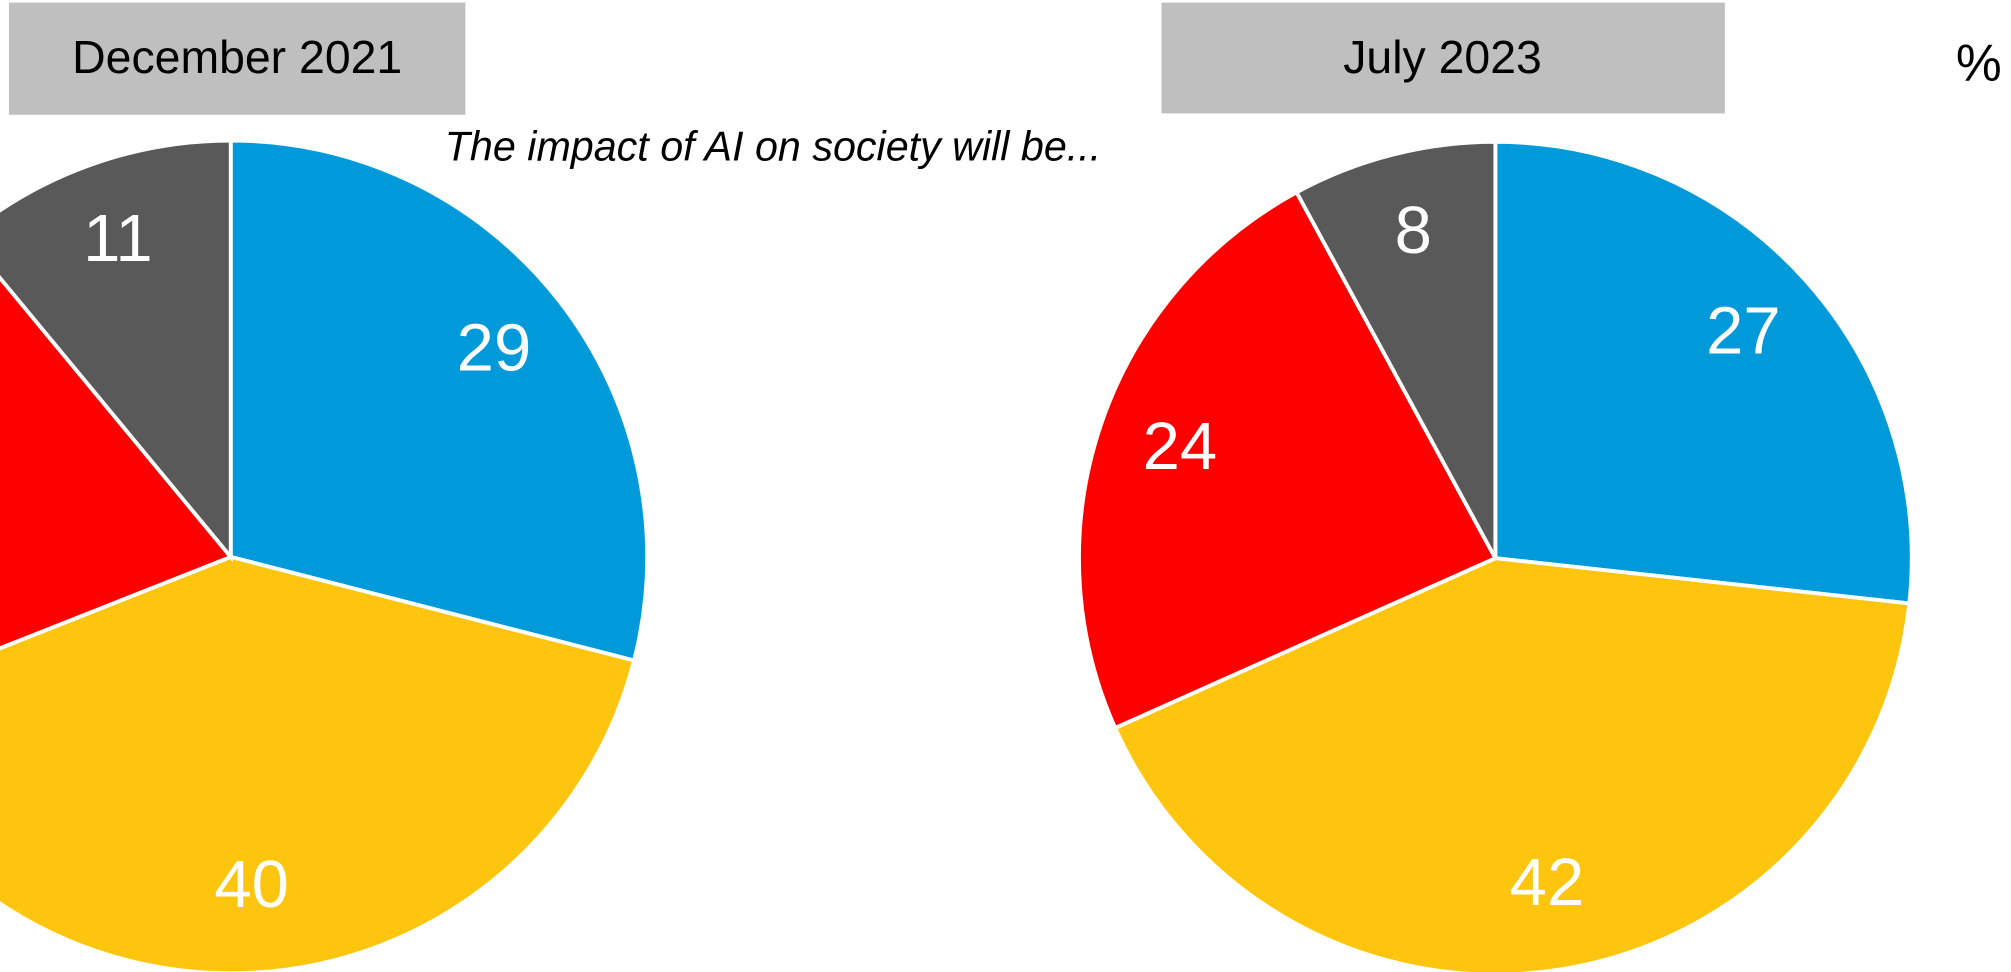 This screenshot has width=2011, height=972. What do you see at coordinates (494, 347) in the screenshot?
I see `data-label: 29` at bounding box center [494, 347].